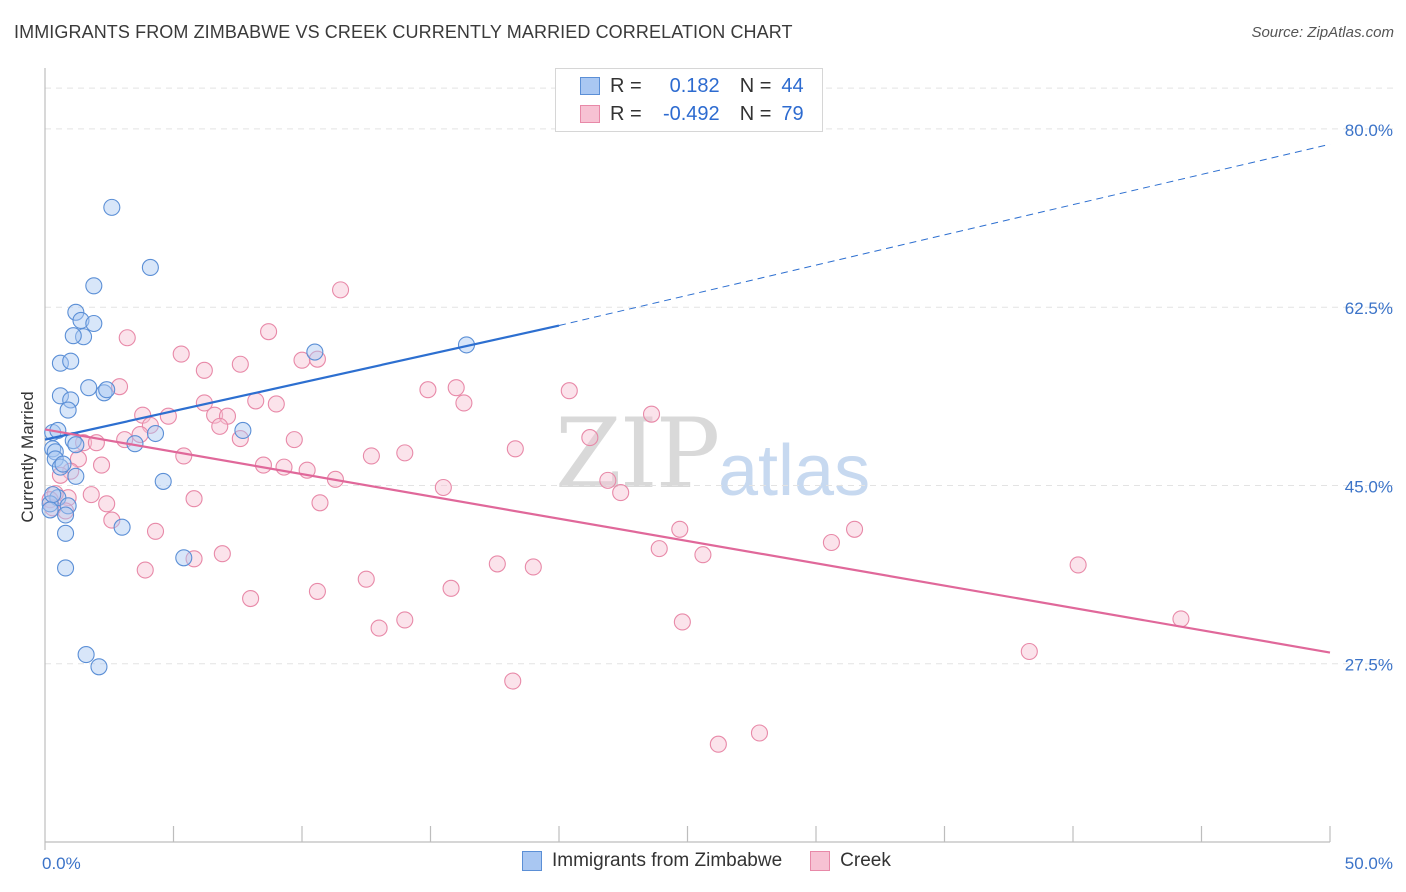  I want to click on x-tick-label: 0.0%, so click(61, 863).